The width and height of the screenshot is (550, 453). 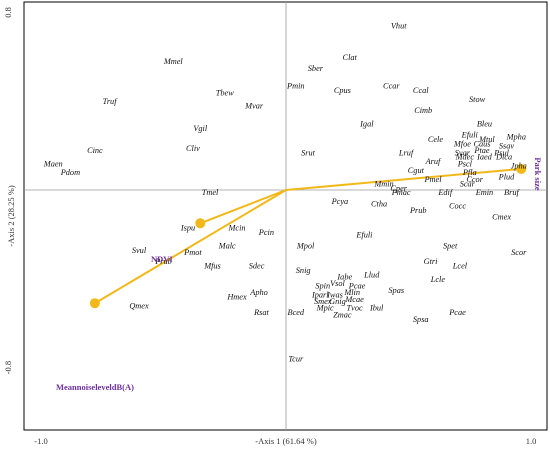 What do you see at coordinates (193, 148) in the screenshot?
I see `species-label: Cliv` at bounding box center [193, 148].